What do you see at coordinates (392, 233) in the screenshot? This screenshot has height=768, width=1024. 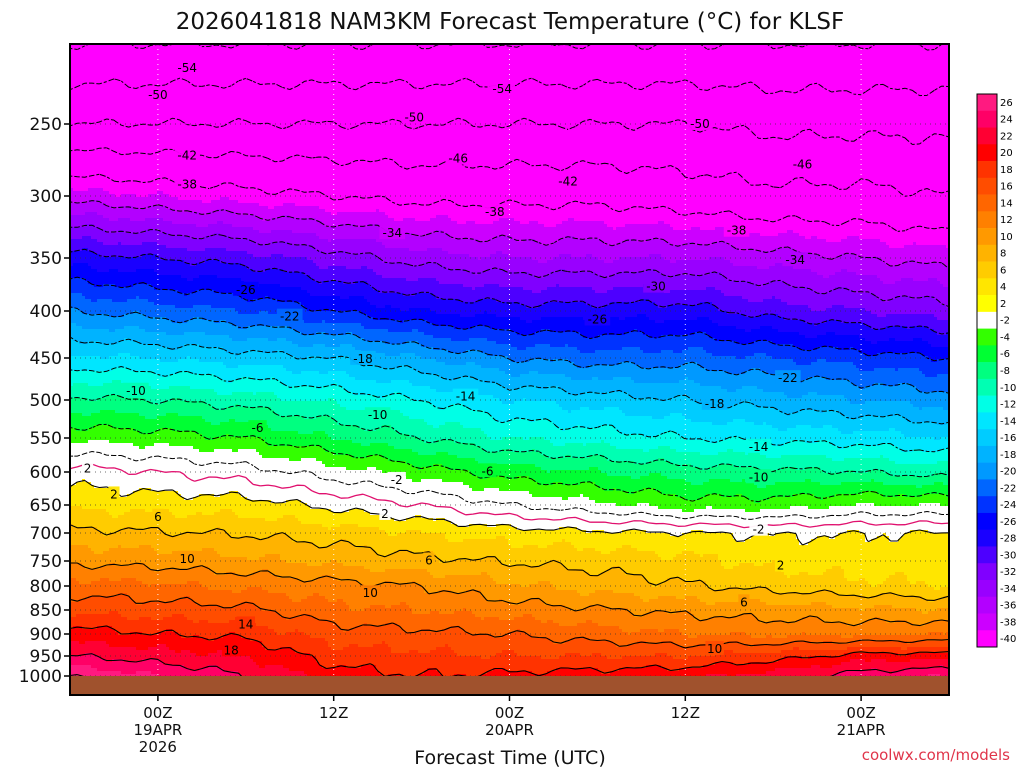 I see `contour-label-text: -34` at bounding box center [392, 233].